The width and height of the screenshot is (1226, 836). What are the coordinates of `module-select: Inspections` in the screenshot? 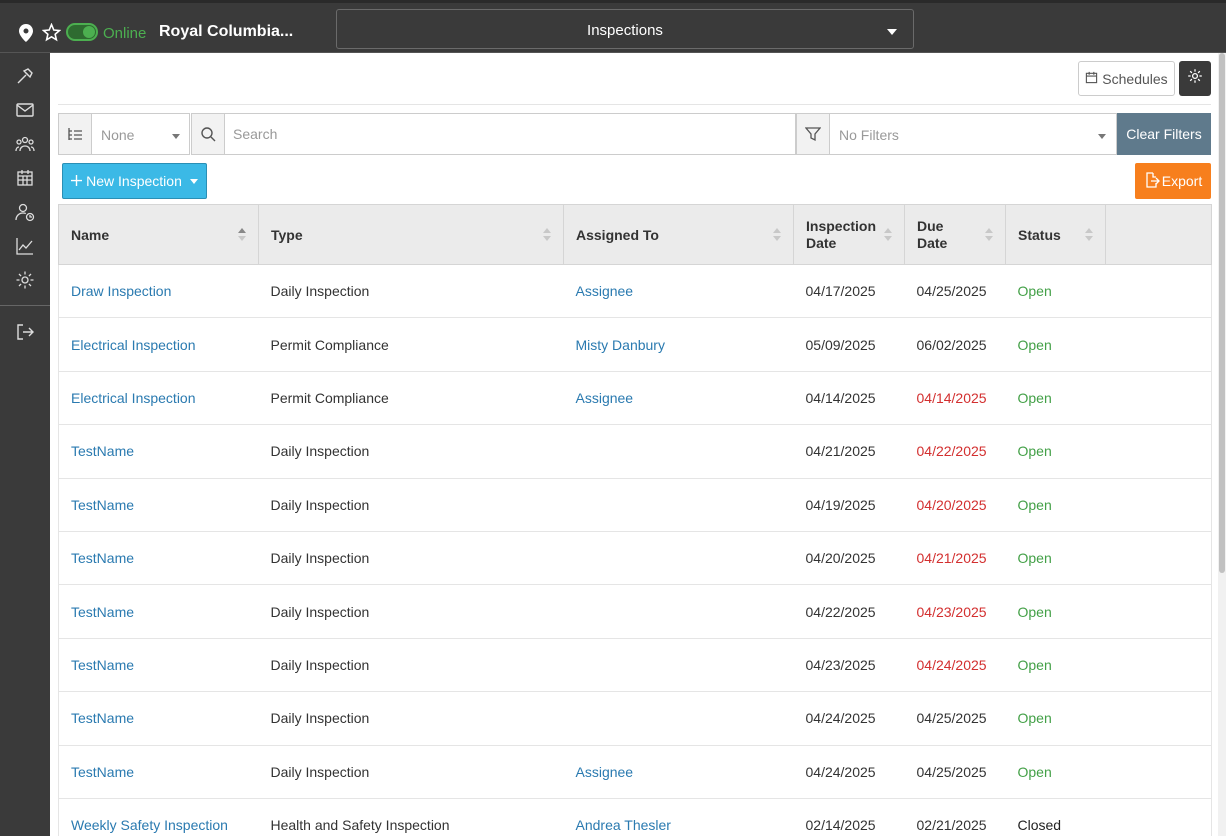 It's located at (625, 29).